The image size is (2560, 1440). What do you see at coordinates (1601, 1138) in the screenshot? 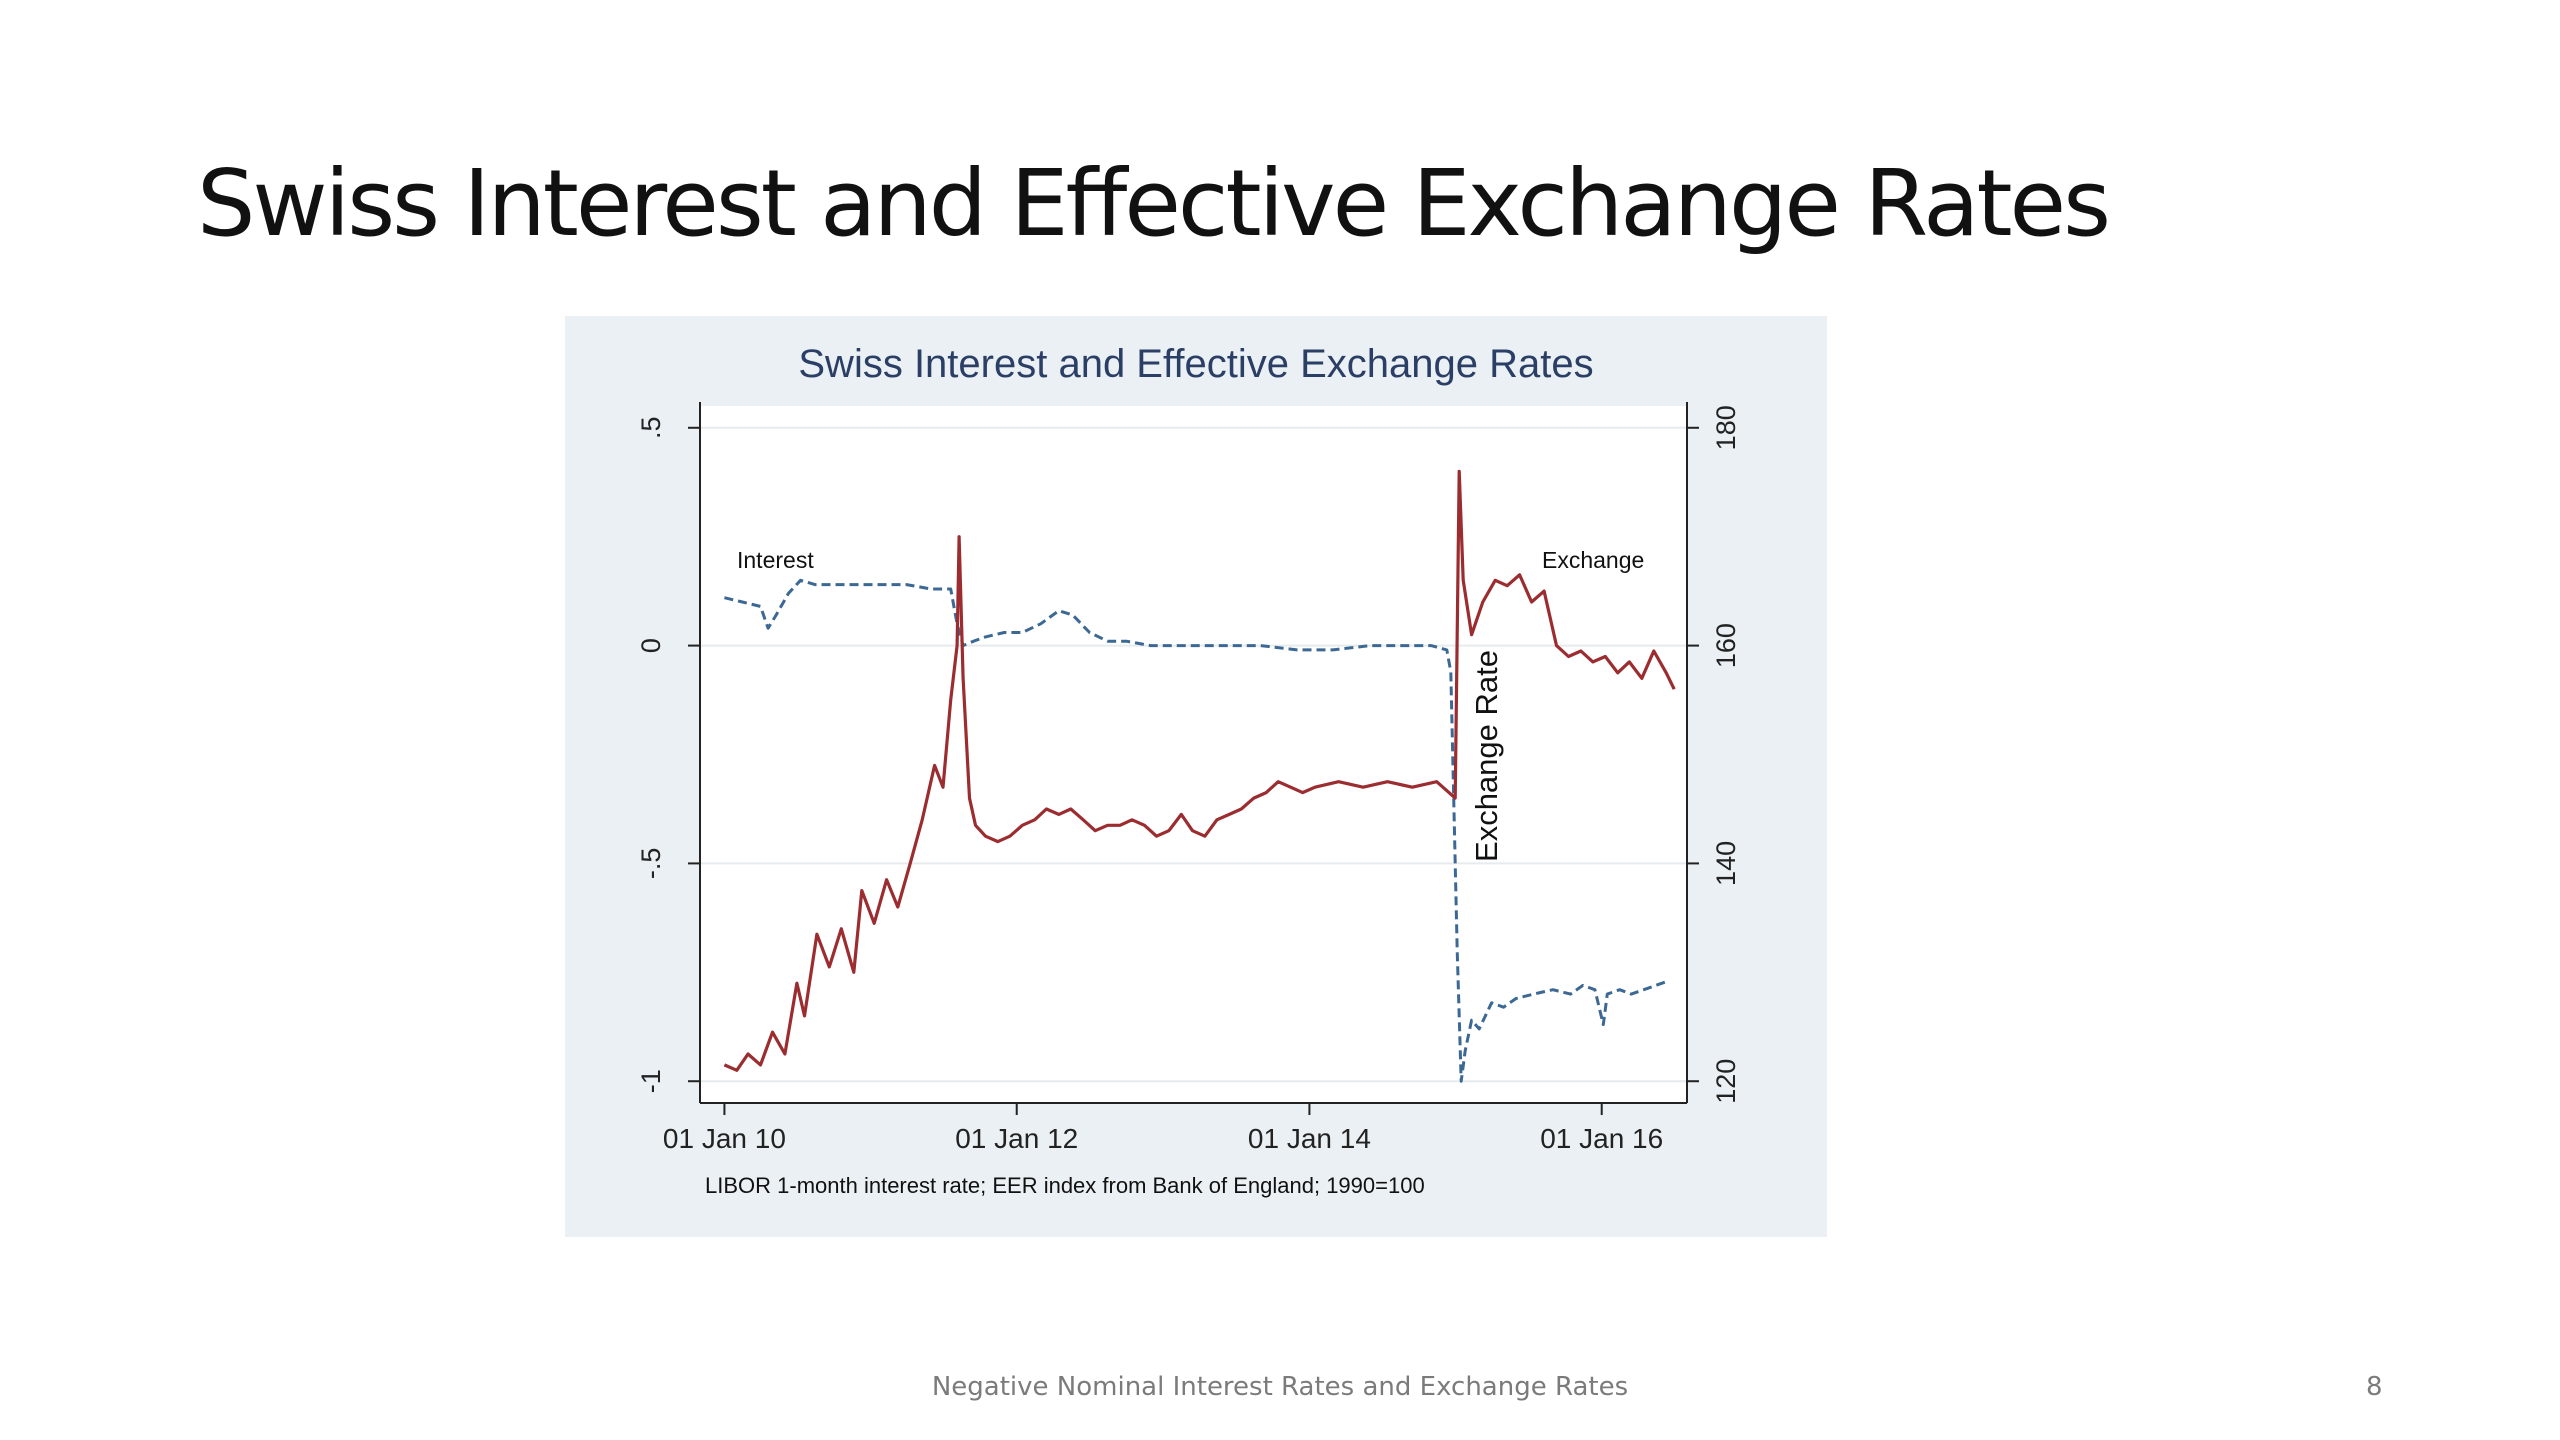
I see `x-tick-label-3: 01 Jan 16` at bounding box center [1601, 1138].